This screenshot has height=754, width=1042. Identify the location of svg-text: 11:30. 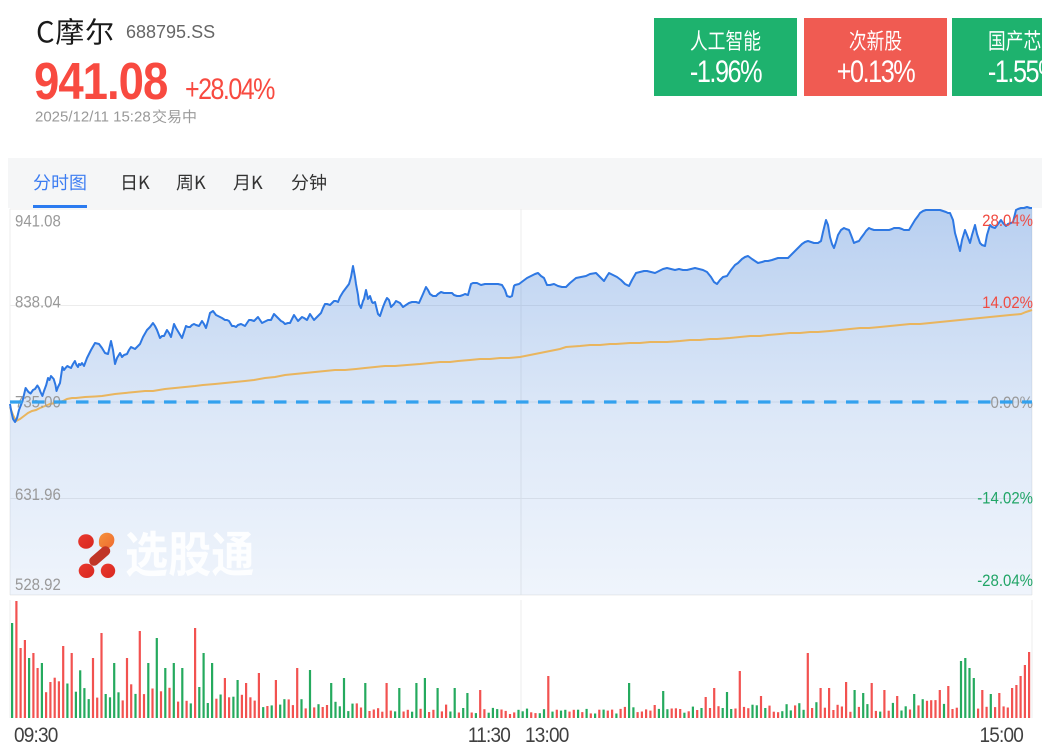
(489, 735).